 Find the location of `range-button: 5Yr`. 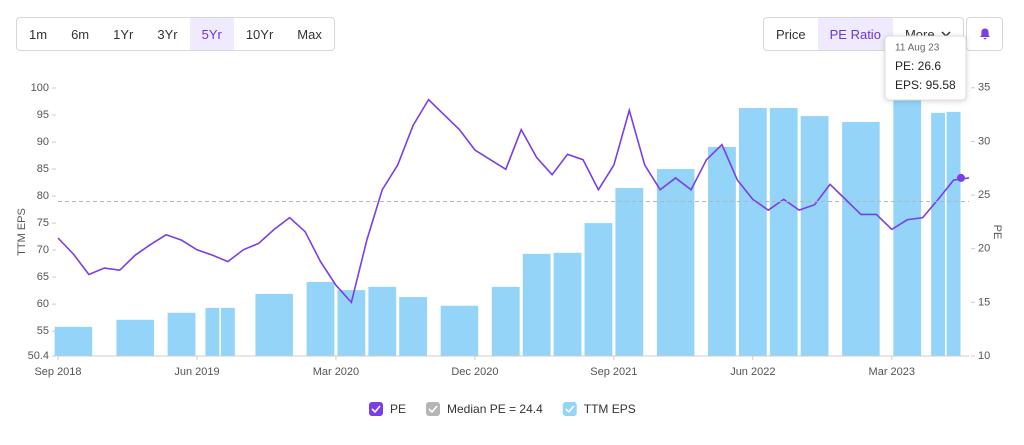

range-button: 5Yr is located at coordinates (211, 34).